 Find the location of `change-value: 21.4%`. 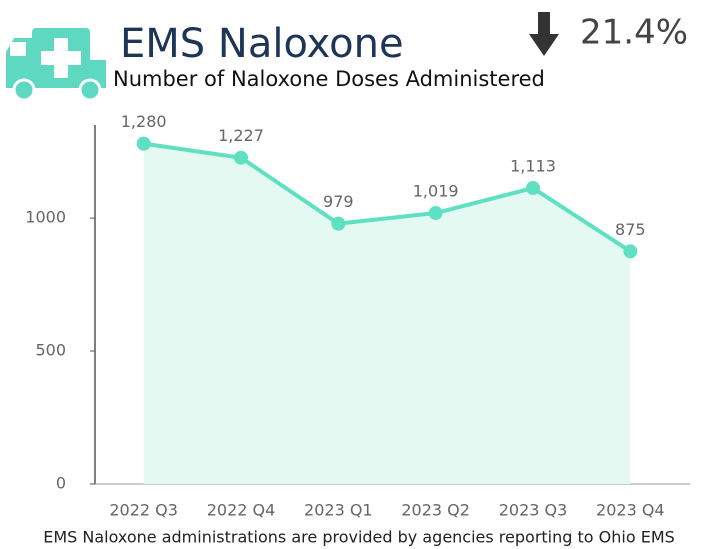

change-value: 21.4% is located at coordinates (634, 33).